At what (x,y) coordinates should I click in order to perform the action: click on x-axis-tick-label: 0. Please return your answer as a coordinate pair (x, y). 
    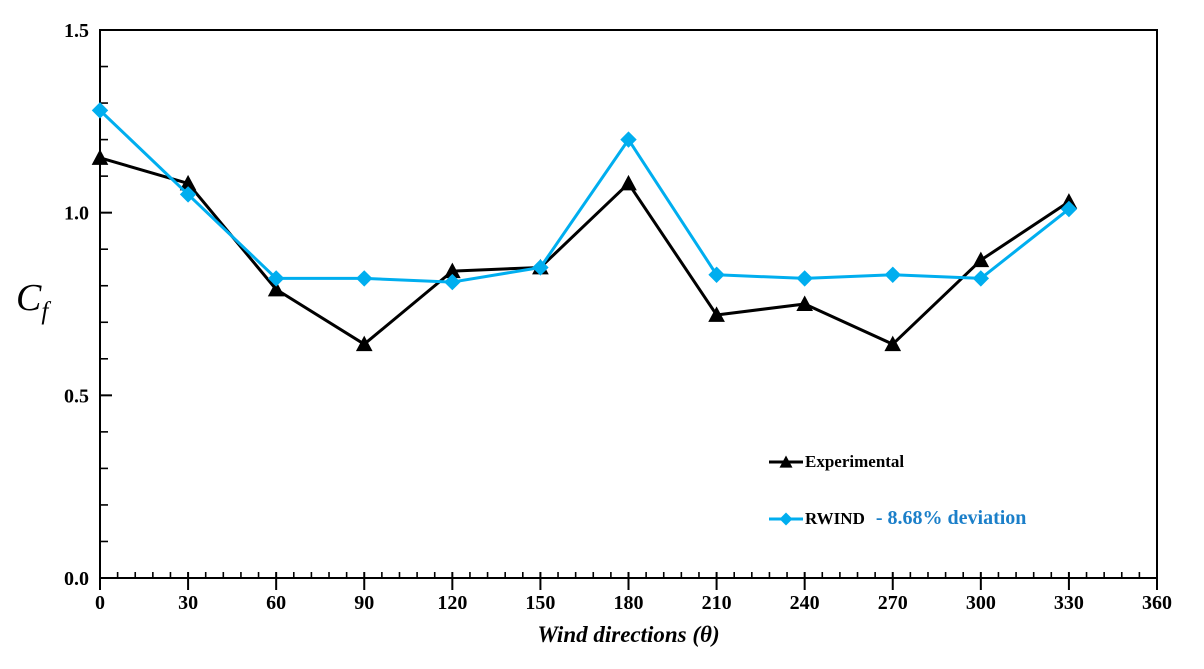
    Looking at the image, I should click on (100, 603).